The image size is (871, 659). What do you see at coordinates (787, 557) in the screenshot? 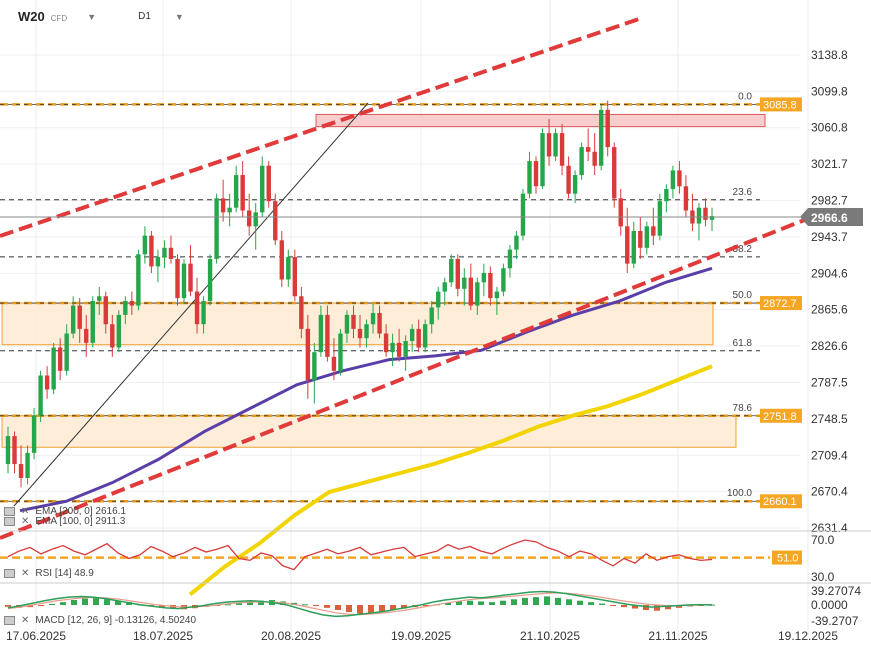
I see `rsi-level-bg` at bounding box center [787, 557].